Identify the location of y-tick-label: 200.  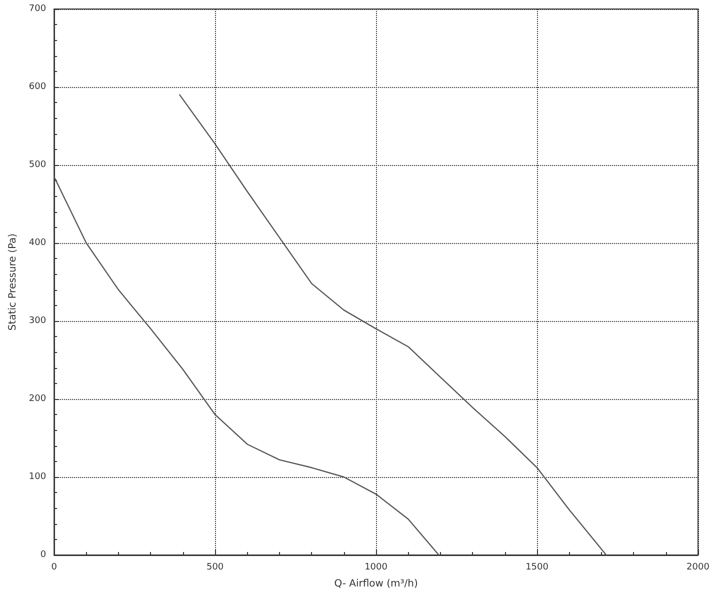
(37, 399).